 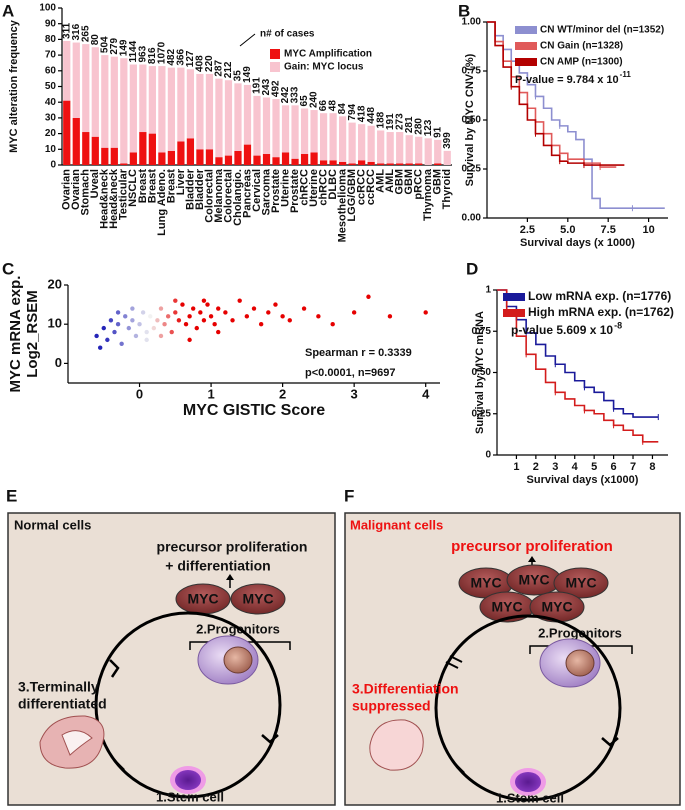 What do you see at coordinates (567, 230) in the screenshot?
I see `x-tick-label: 5.0` at bounding box center [567, 230].